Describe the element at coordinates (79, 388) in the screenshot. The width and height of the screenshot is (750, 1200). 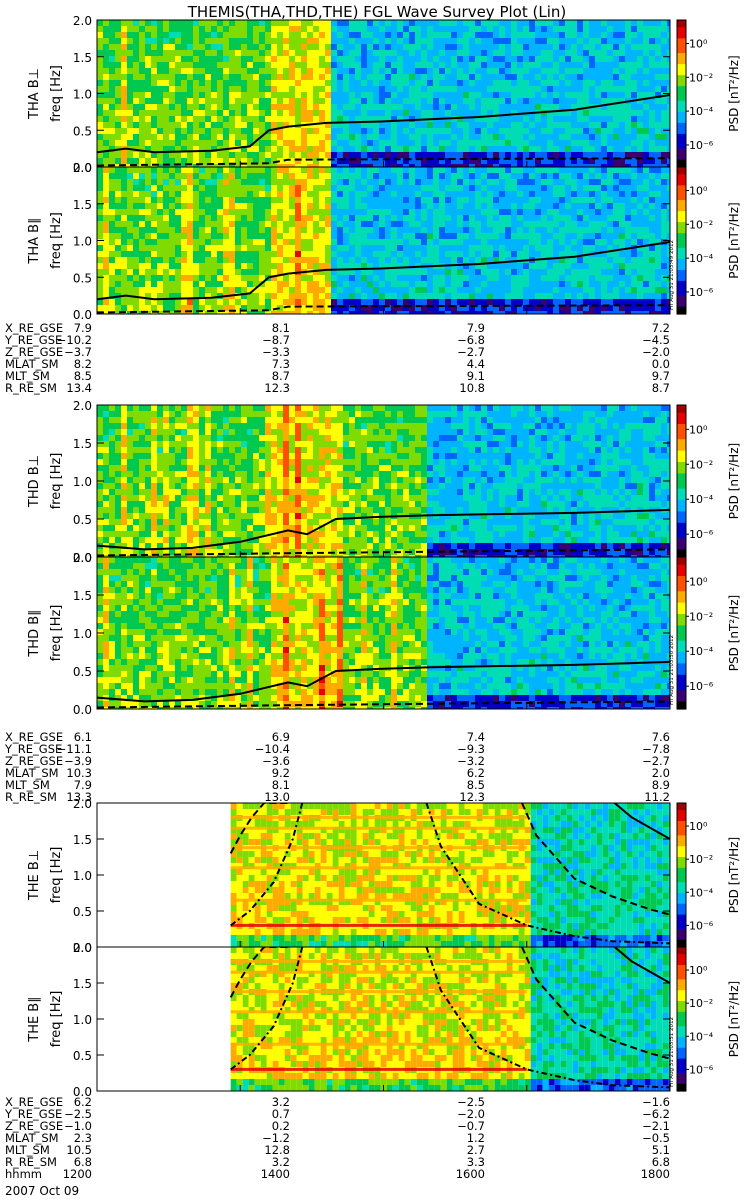
I see `ephemeris-value: 13.4` at that location.